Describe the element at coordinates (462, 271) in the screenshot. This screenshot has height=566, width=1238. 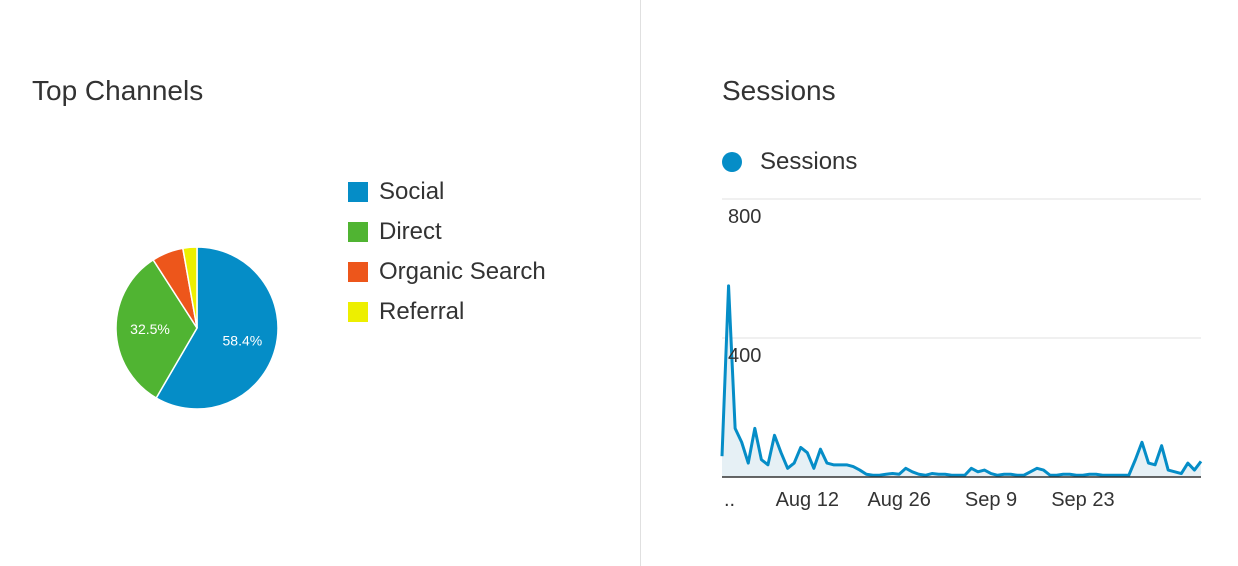
I see `legend-label: Organic Search` at that location.